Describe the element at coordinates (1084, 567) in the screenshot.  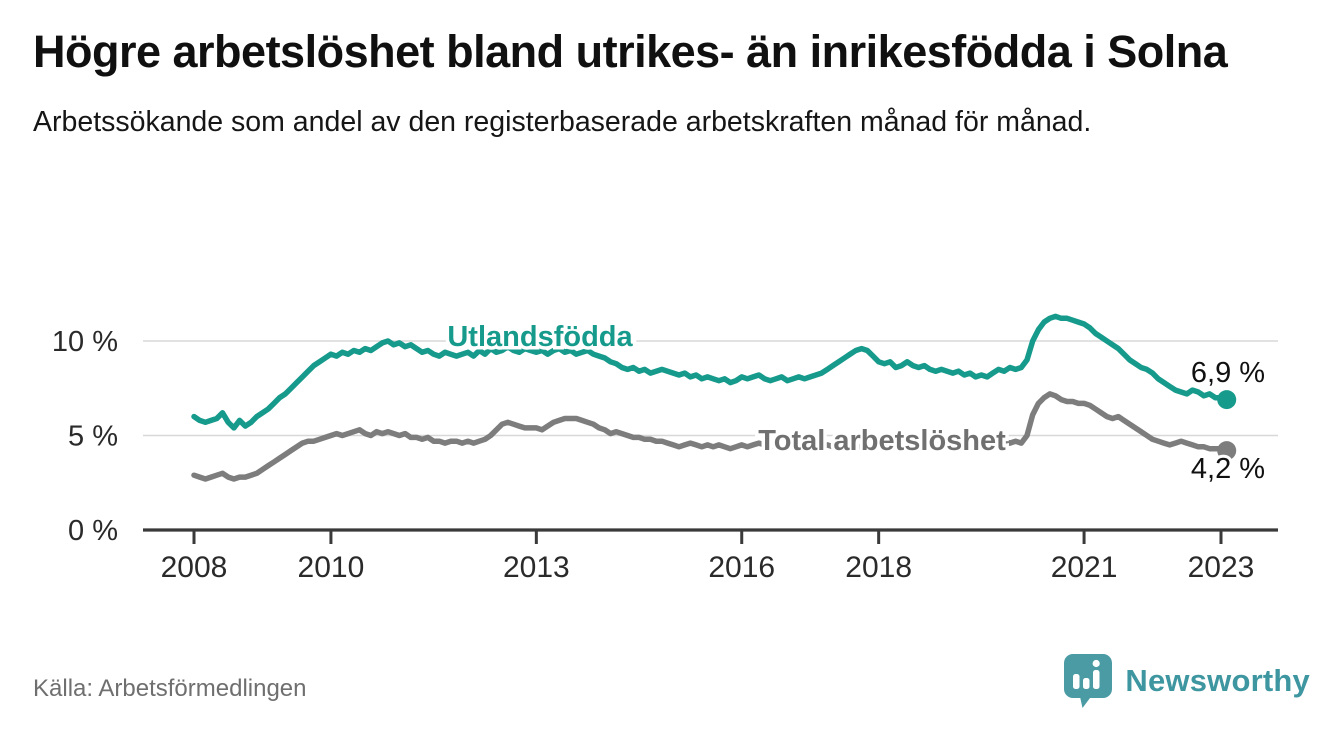
I see `svg-text: 2021` at that location.